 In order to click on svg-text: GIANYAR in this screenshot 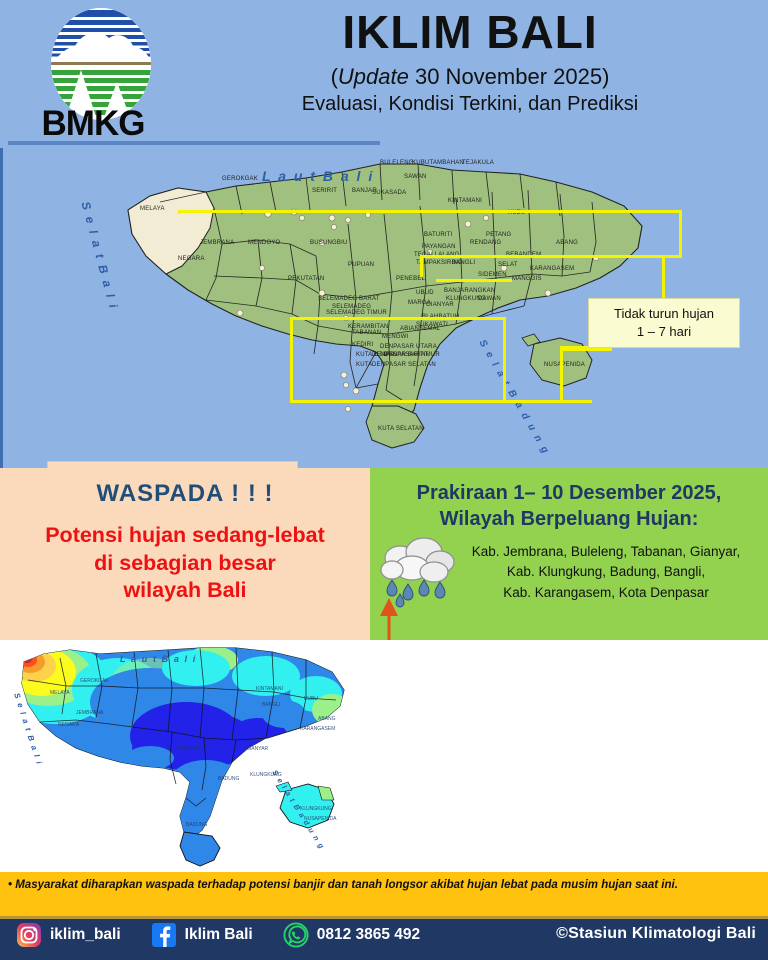, I will do `click(257, 749)`.